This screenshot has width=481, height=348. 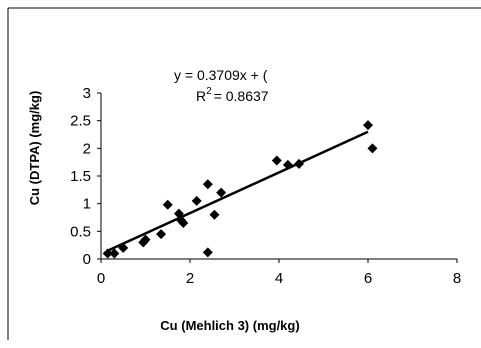 I want to click on x-axis-title: Cu (Mehlich 3) (mg/kg), so click(x=229, y=325).